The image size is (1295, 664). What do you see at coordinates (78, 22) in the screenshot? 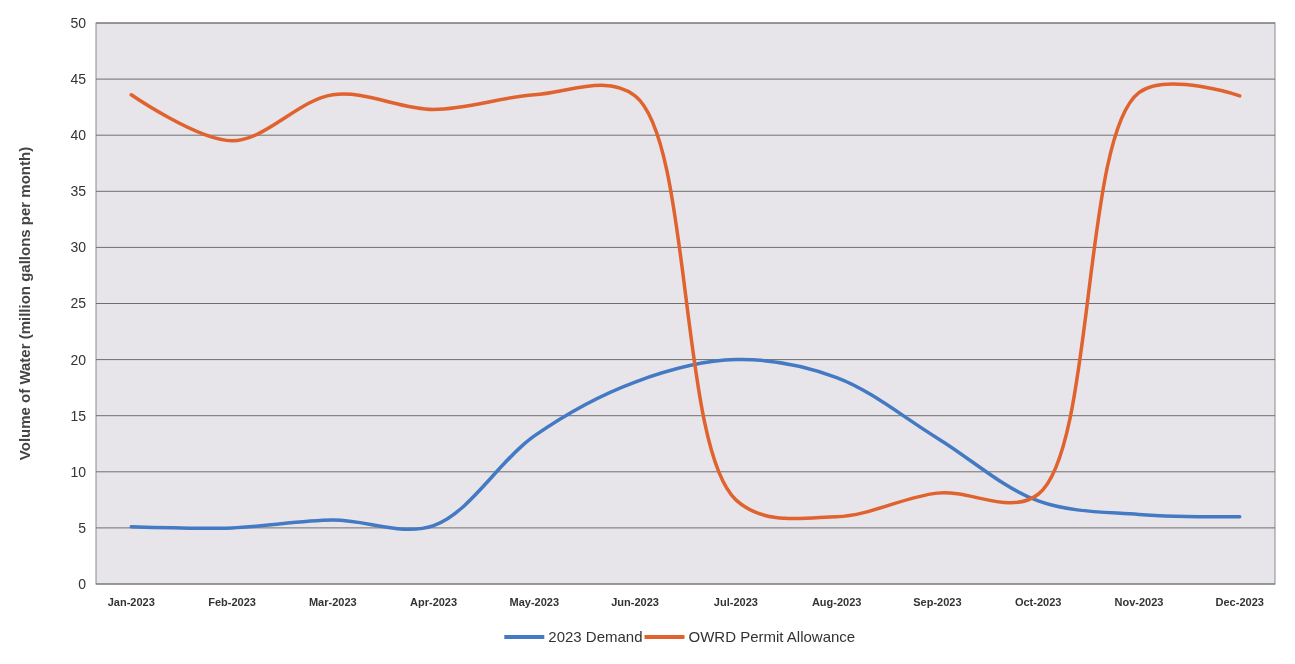
I see `y-tick-label: 50` at bounding box center [78, 22].